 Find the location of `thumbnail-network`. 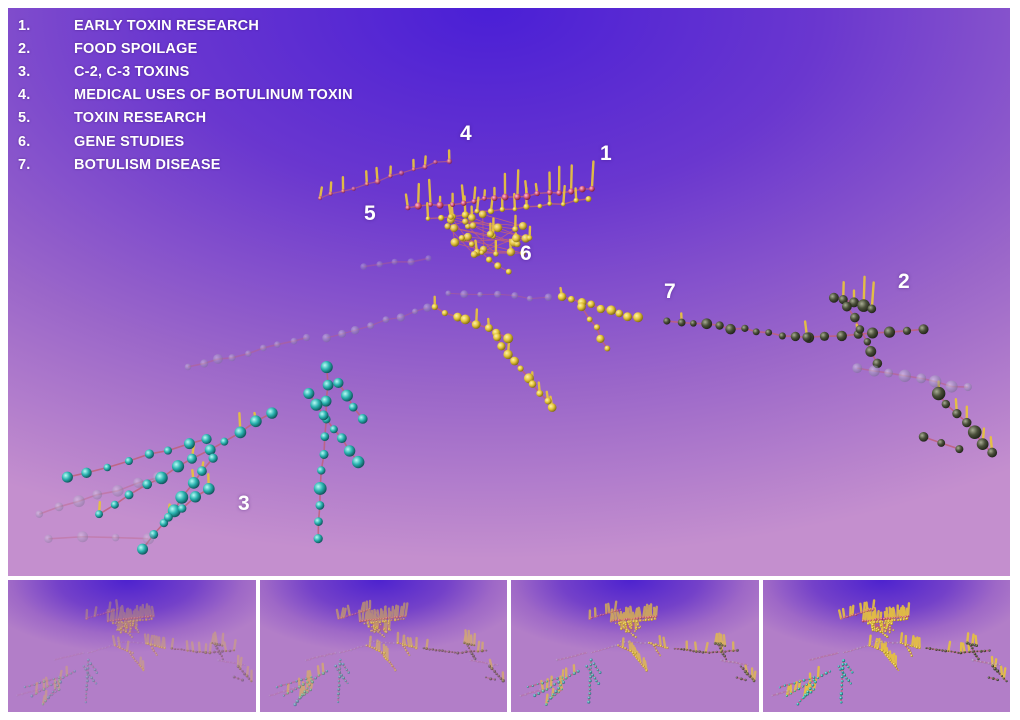

thumbnail-network is located at coordinates (889, 652).